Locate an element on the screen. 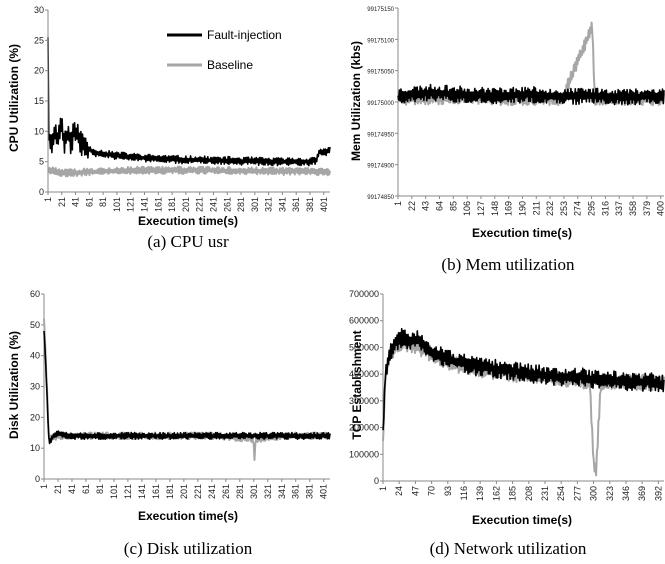  cpu-ytick-label: 30 is located at coordinates (39, 10).